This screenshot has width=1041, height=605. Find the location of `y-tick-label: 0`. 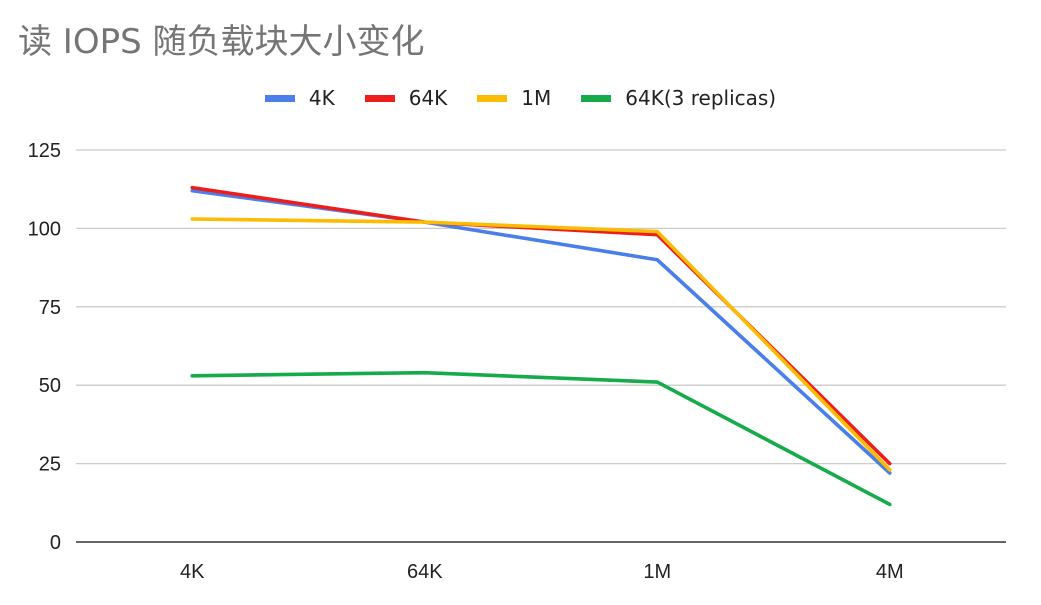

y-tick-label: 0 is located at coordinates (55, 543).